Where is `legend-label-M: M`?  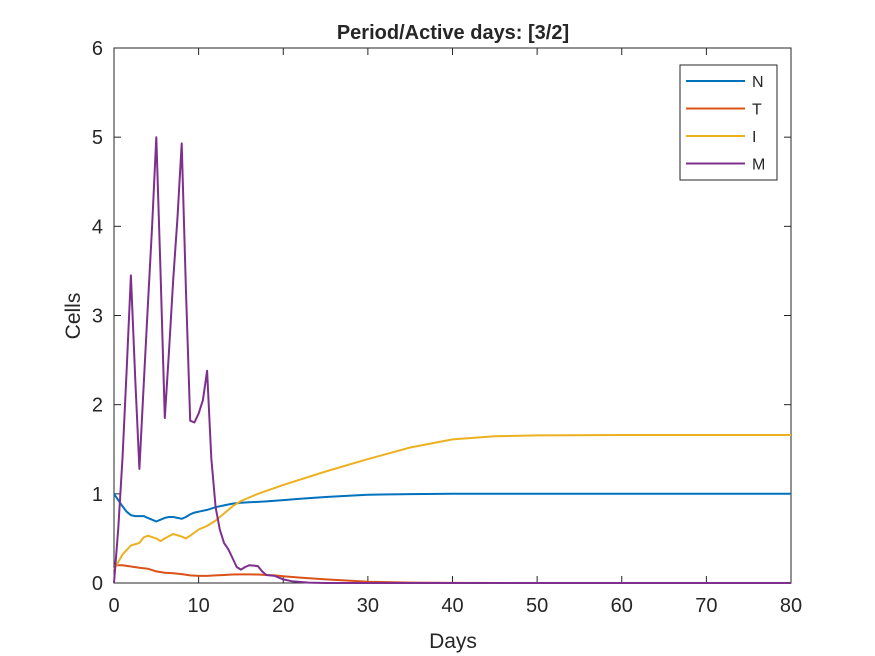
legend-label-M: M is located at coordinates (758, 165).